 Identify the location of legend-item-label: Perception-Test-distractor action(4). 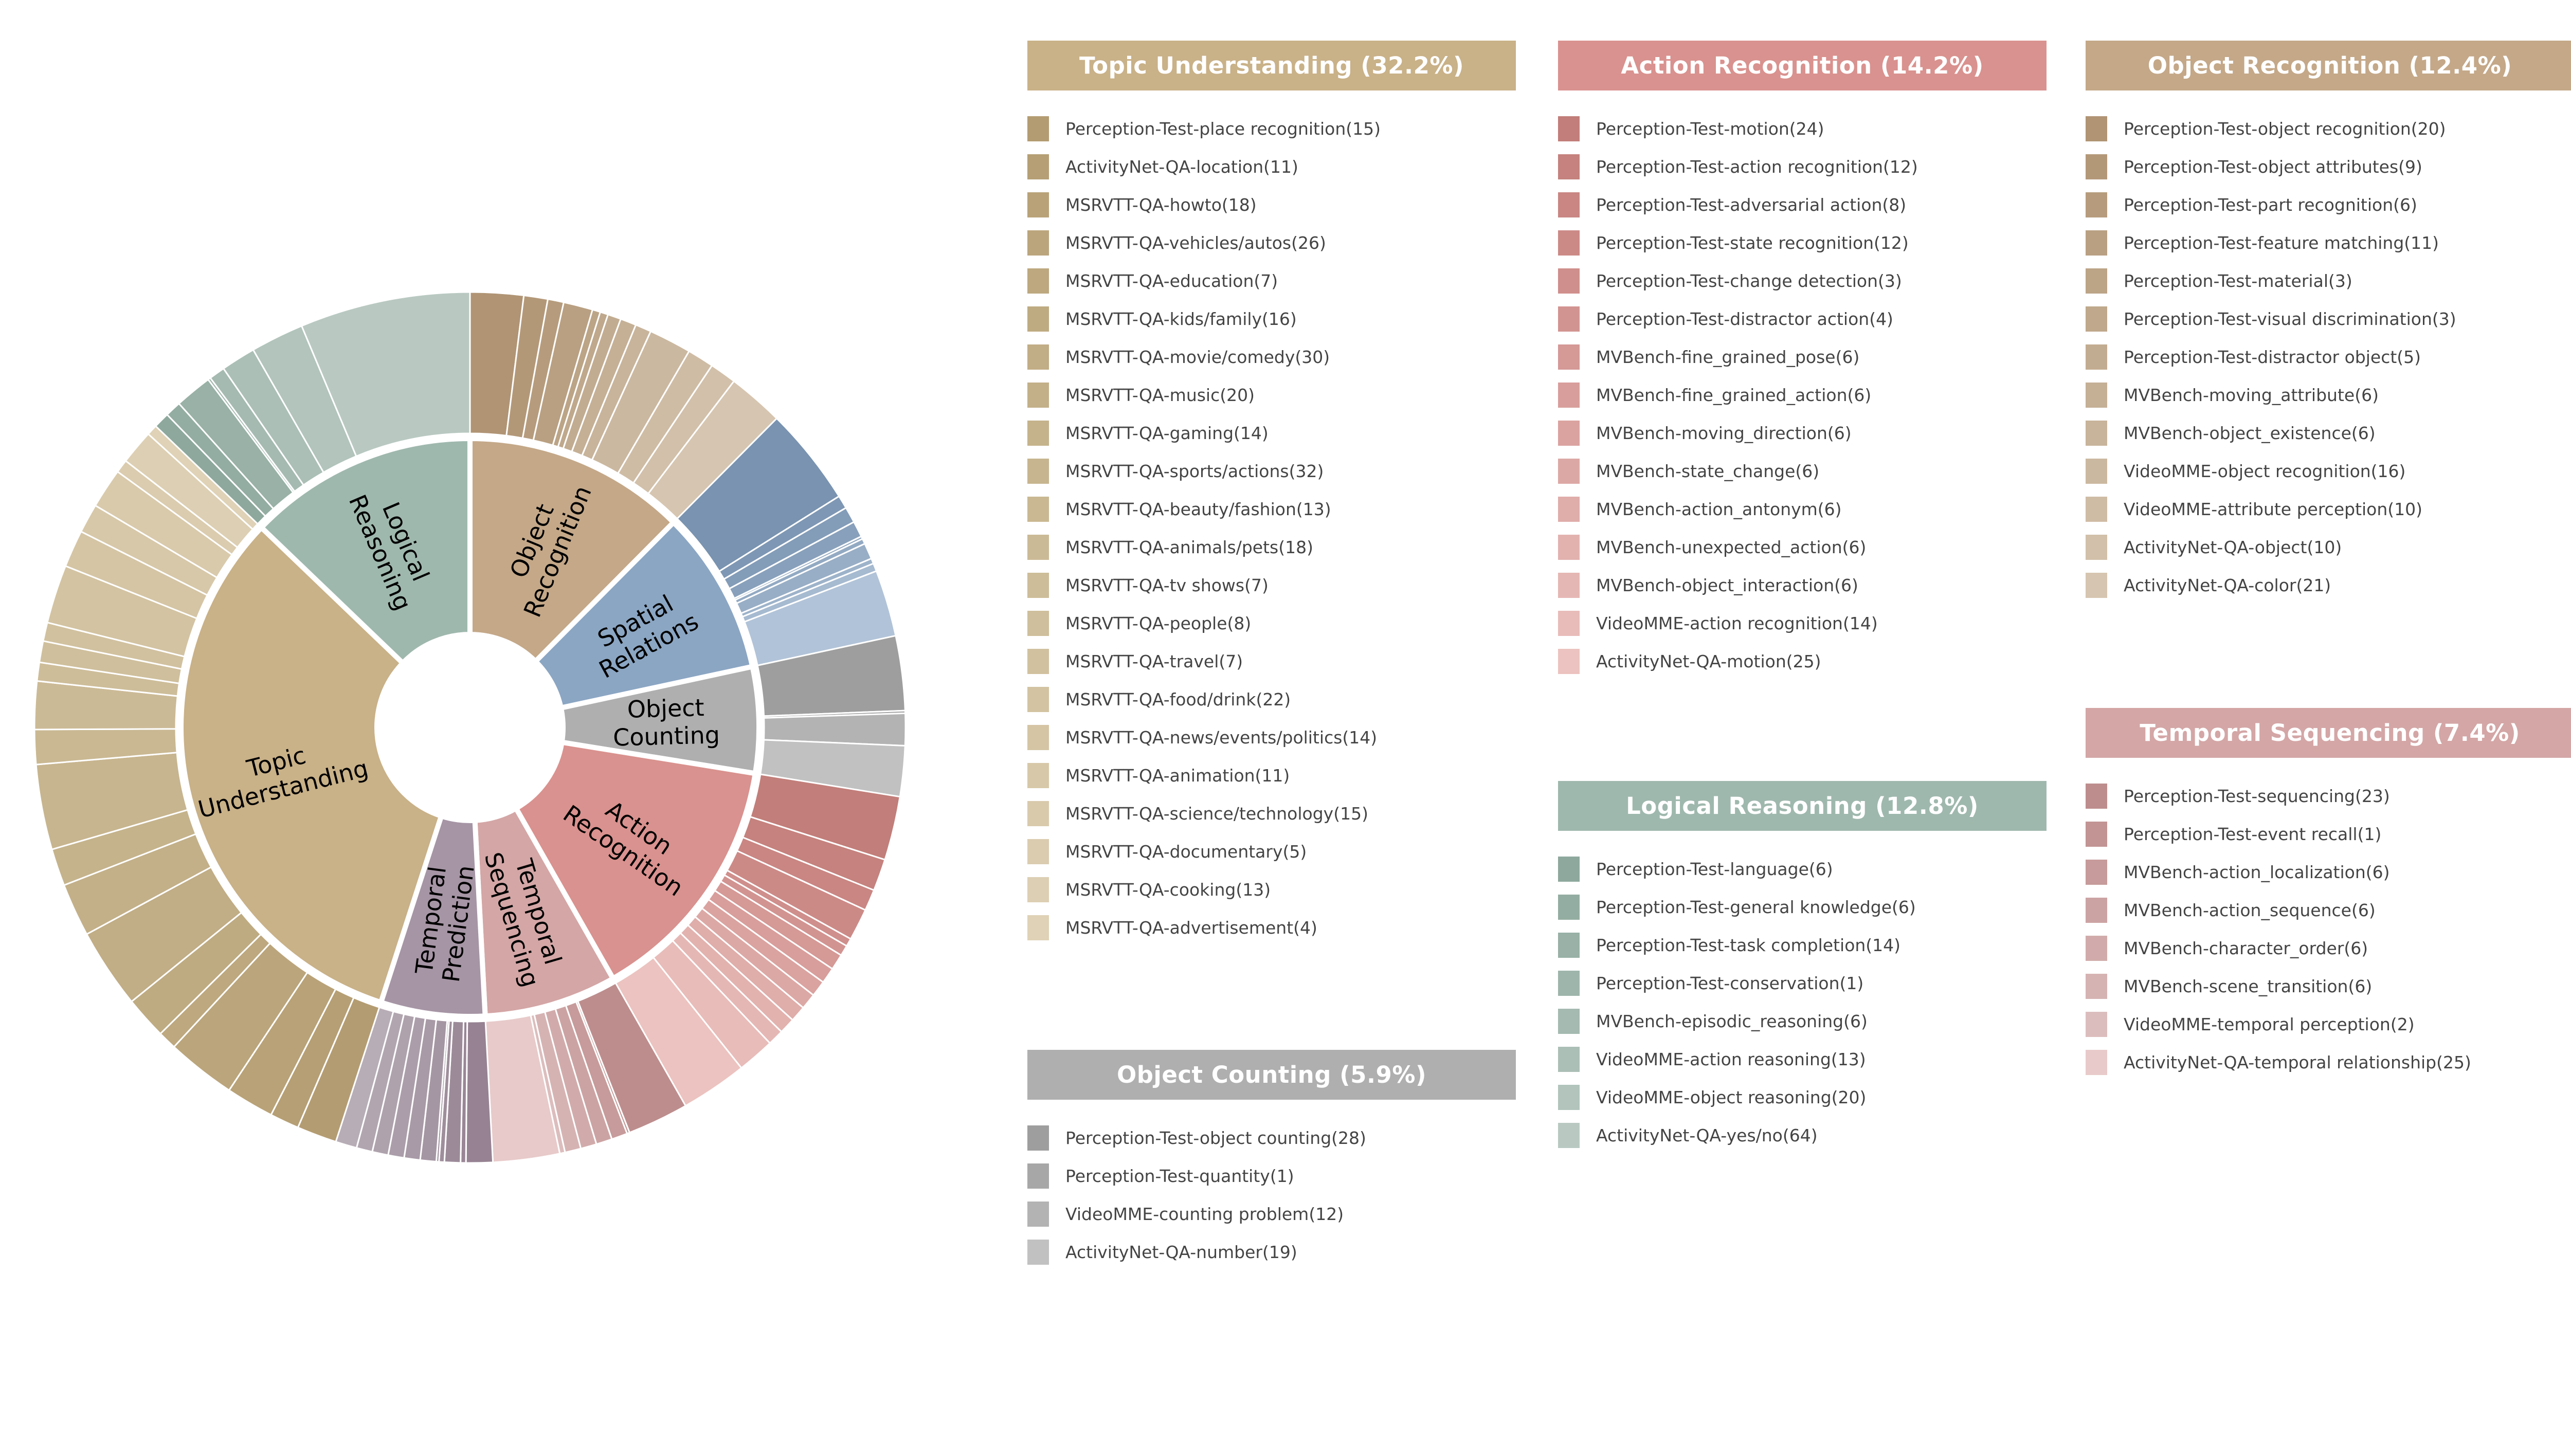
(1744, 319).